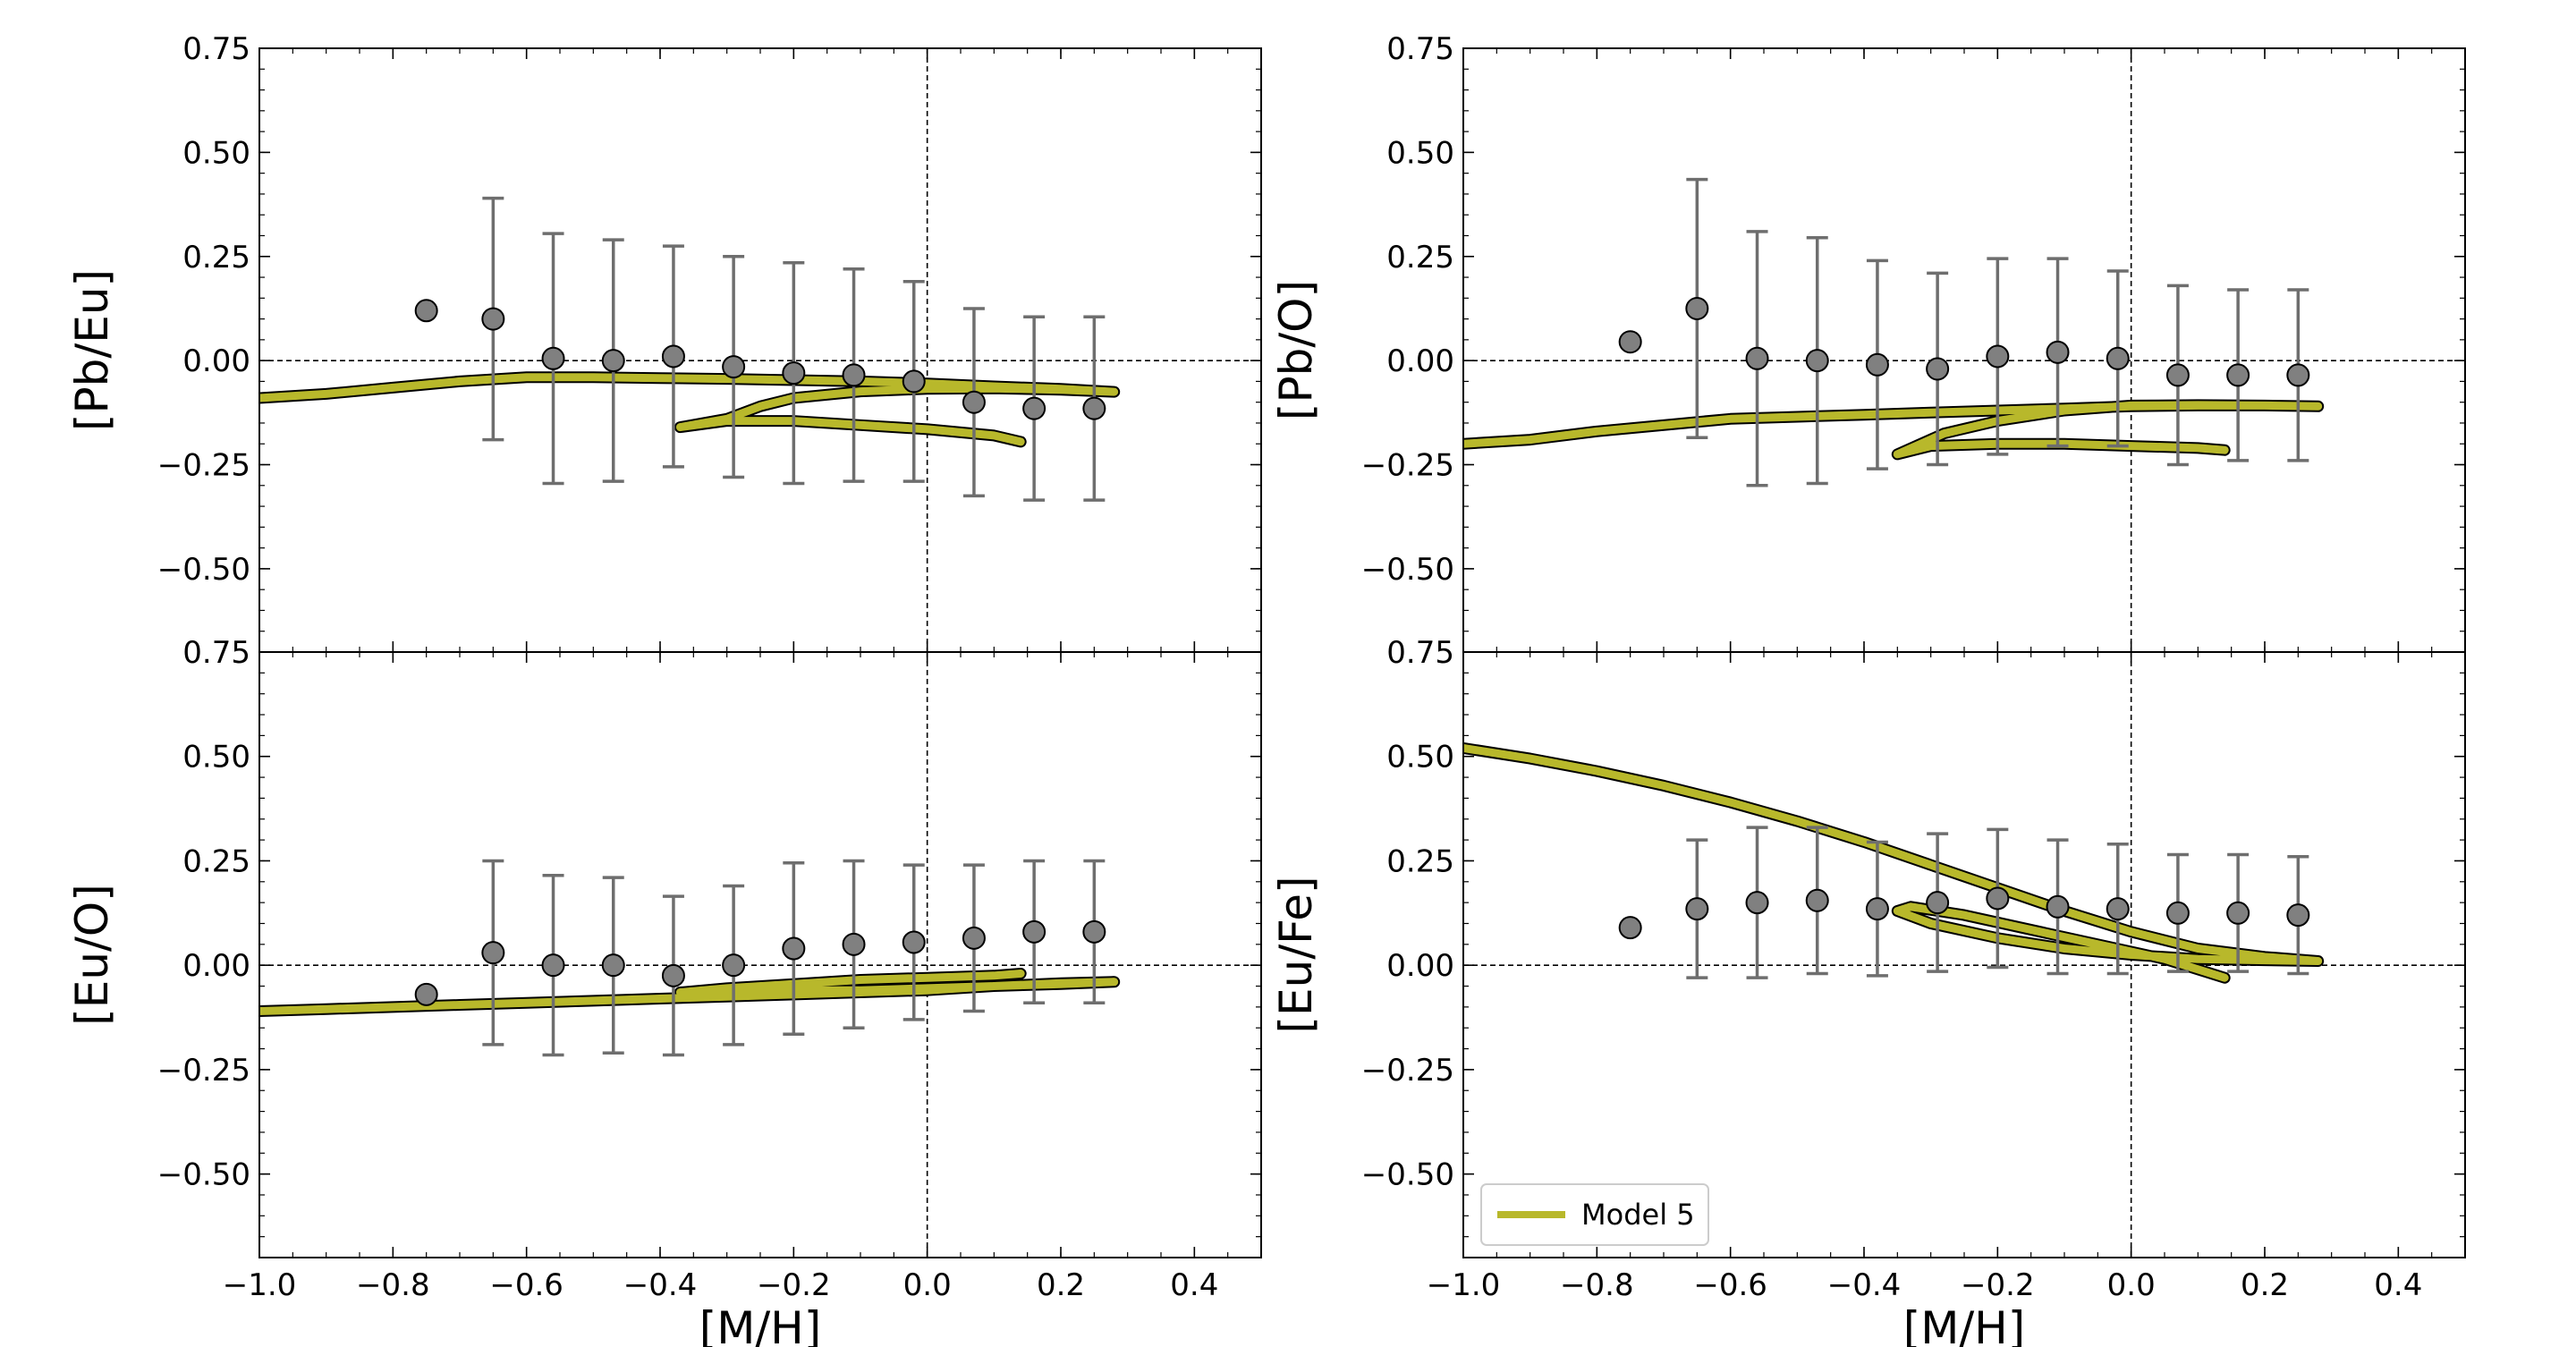 The image size is (2576, 1347). I want to click on y-axis-label: [Pb/Eu], so click(92, 350).